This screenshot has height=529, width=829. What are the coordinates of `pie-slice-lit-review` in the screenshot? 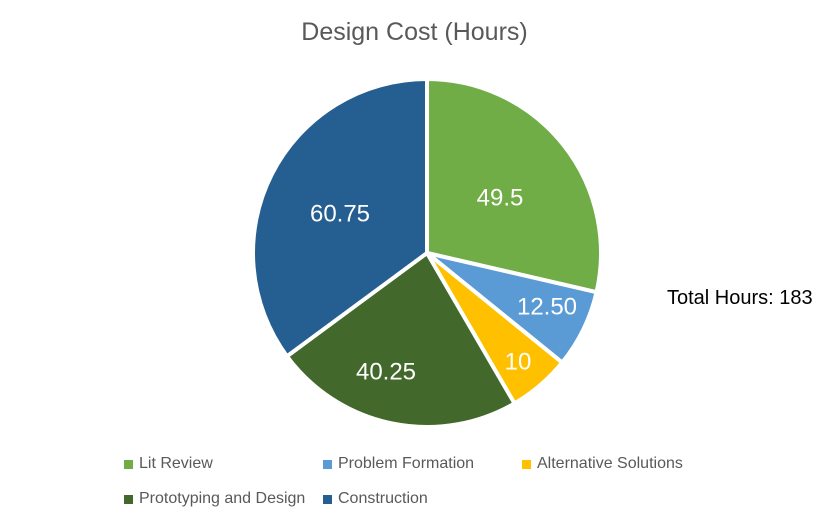 It's located at (514, 186).